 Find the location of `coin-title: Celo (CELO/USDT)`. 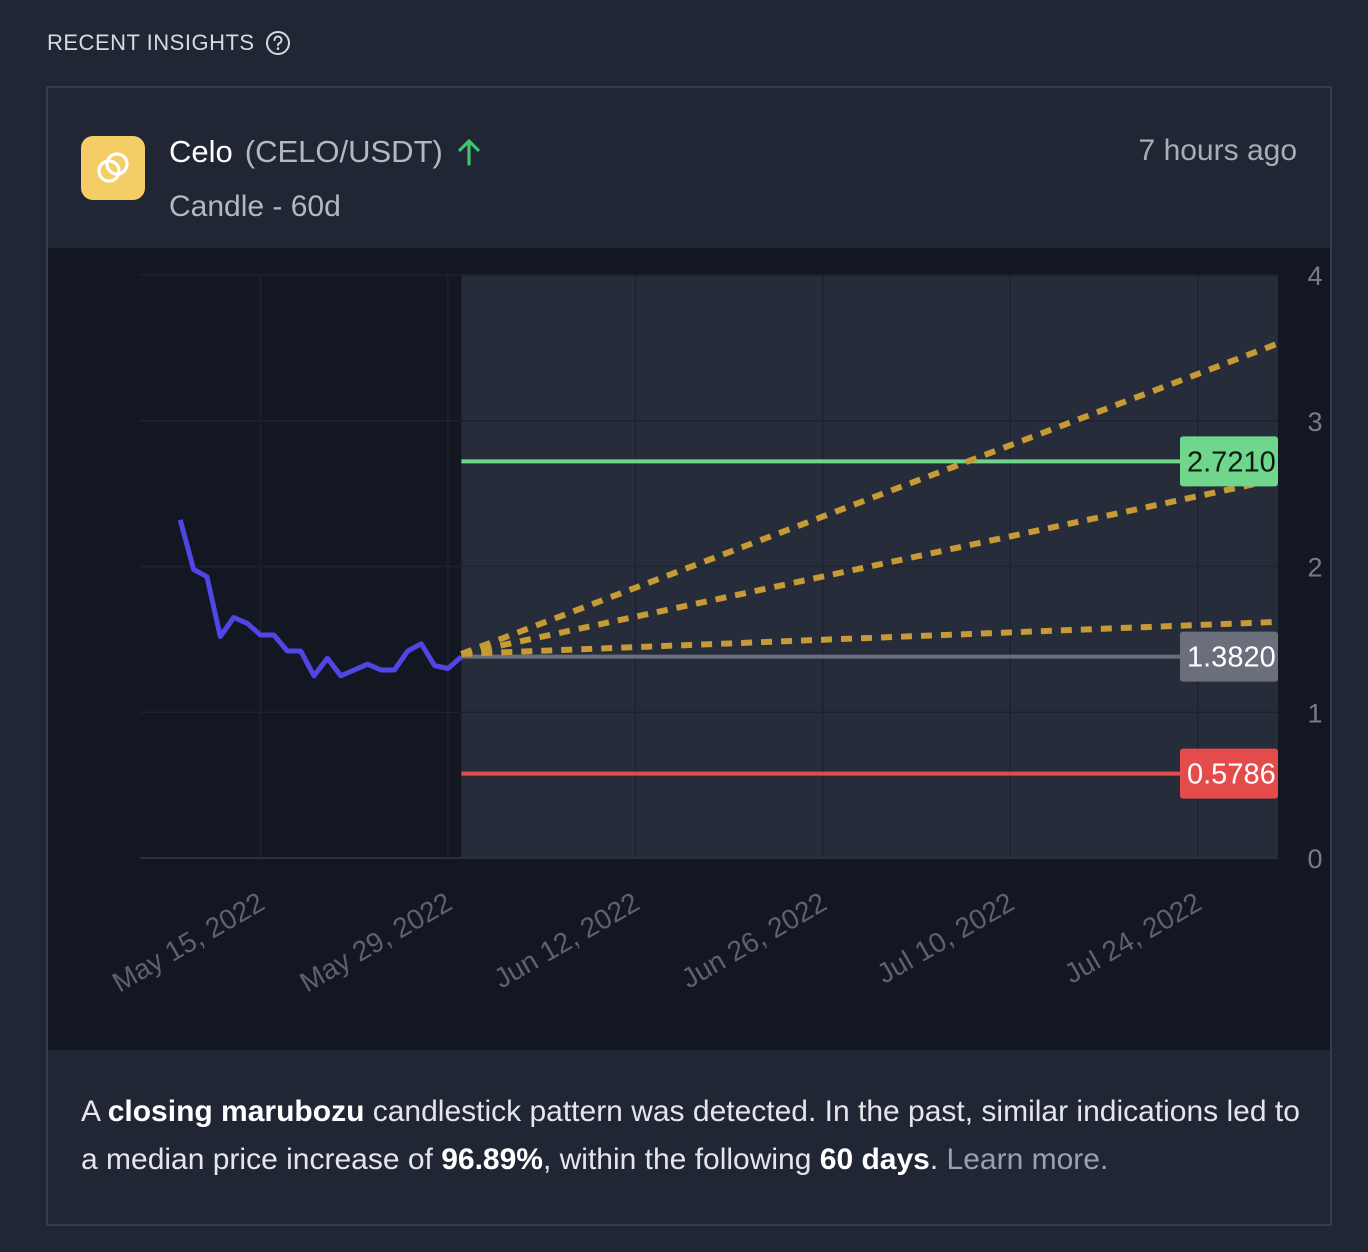

coin-title: Celo (CELO/USDT) is located at coordinates (326, 152).